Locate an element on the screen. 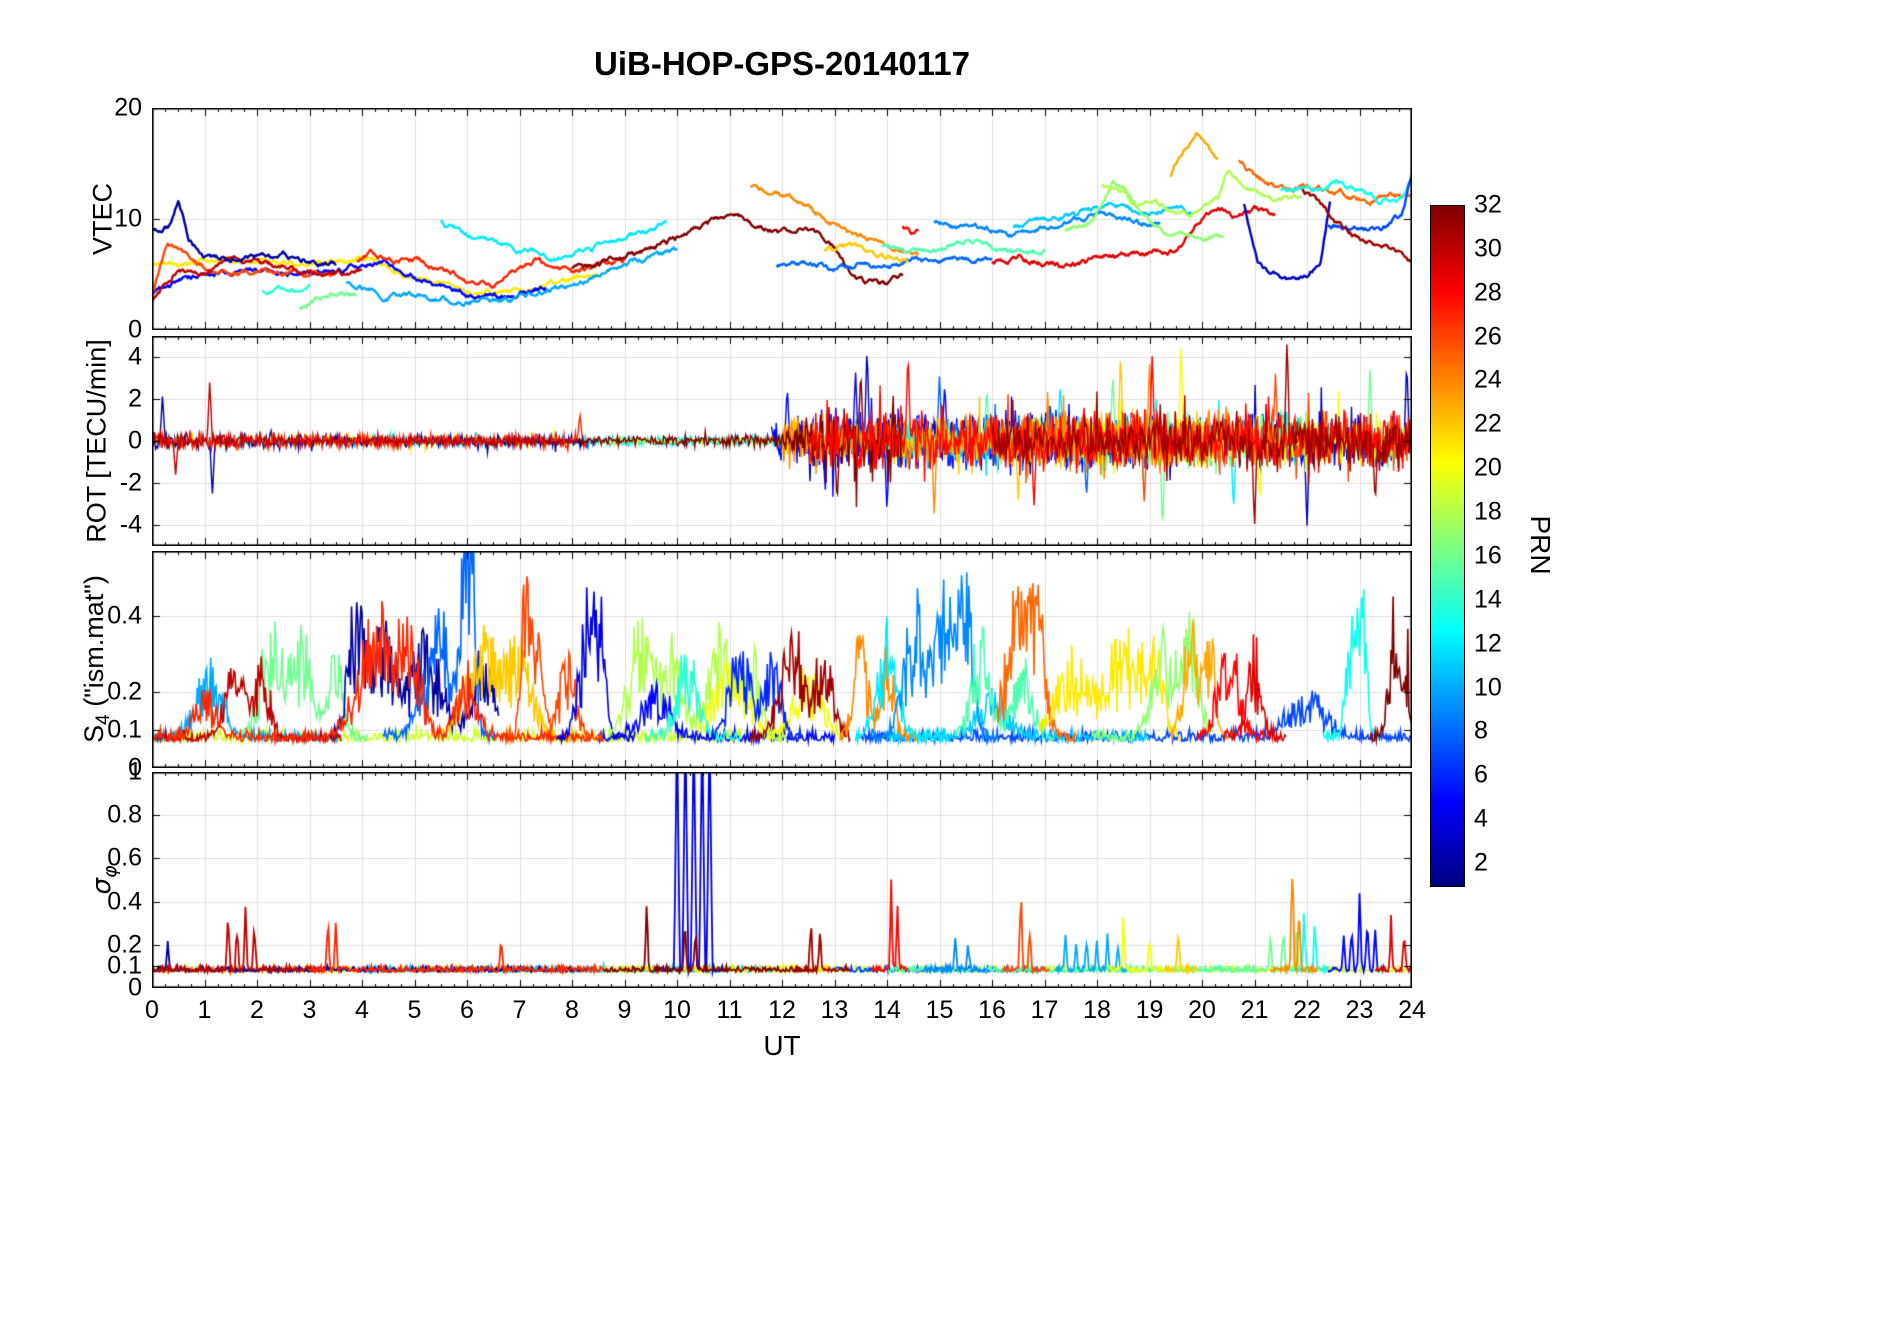  s4-axis-label-main: S is located at coordinates (93, 733).